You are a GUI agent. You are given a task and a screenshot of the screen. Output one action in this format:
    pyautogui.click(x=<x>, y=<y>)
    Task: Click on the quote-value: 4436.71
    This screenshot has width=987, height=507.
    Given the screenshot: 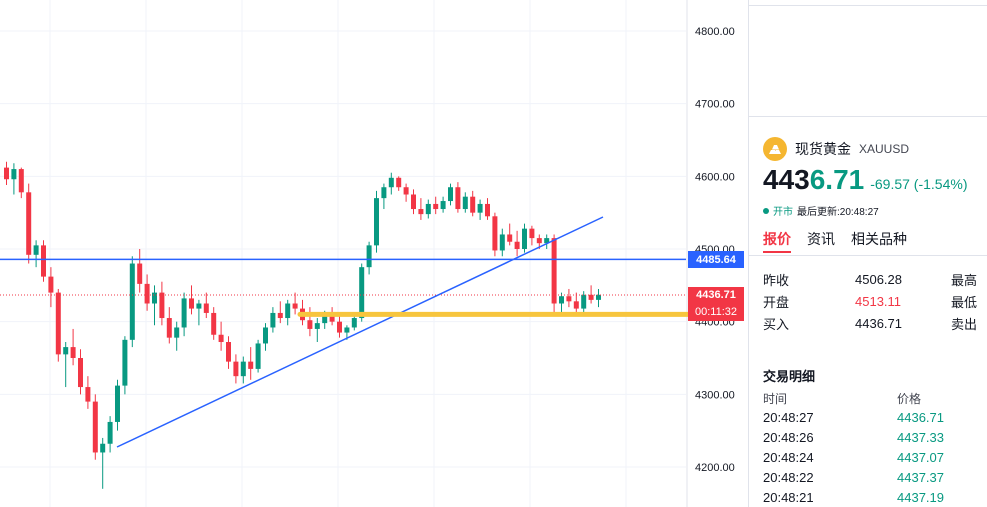 What is the action you would take?
    pyautogui.click(x=878, y=323)
    